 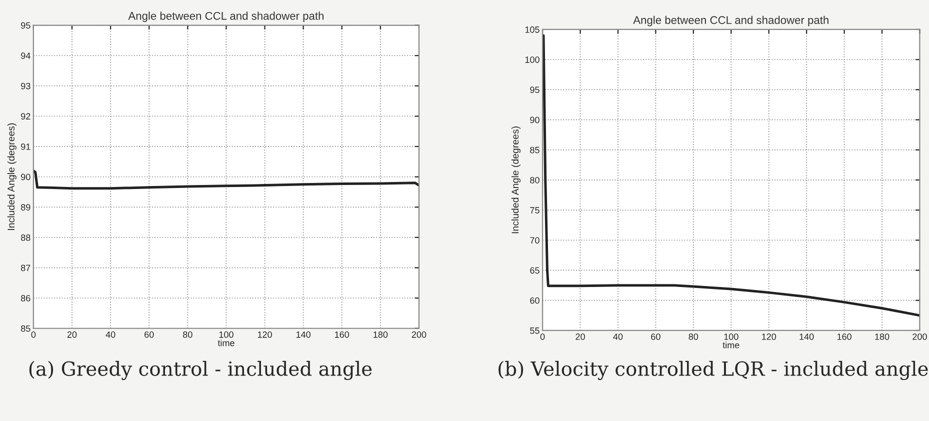 What do you see at coordinates (535, 300) in the screenshot?
I see `y-tick-label: 60` at bounding box center [535, 300].